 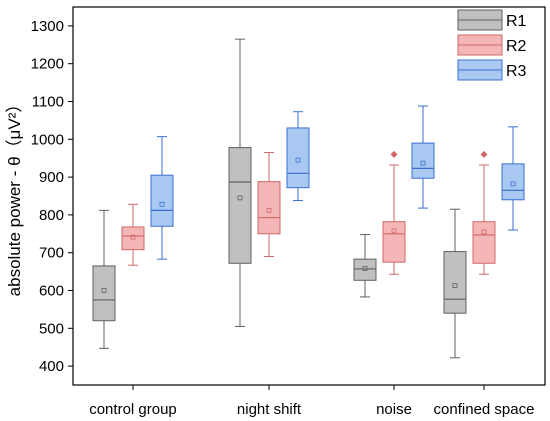 What do you see at coordinates (516, 21) in the screenshot?
I see `legend-label: R1` at bounding box center [516, 21].